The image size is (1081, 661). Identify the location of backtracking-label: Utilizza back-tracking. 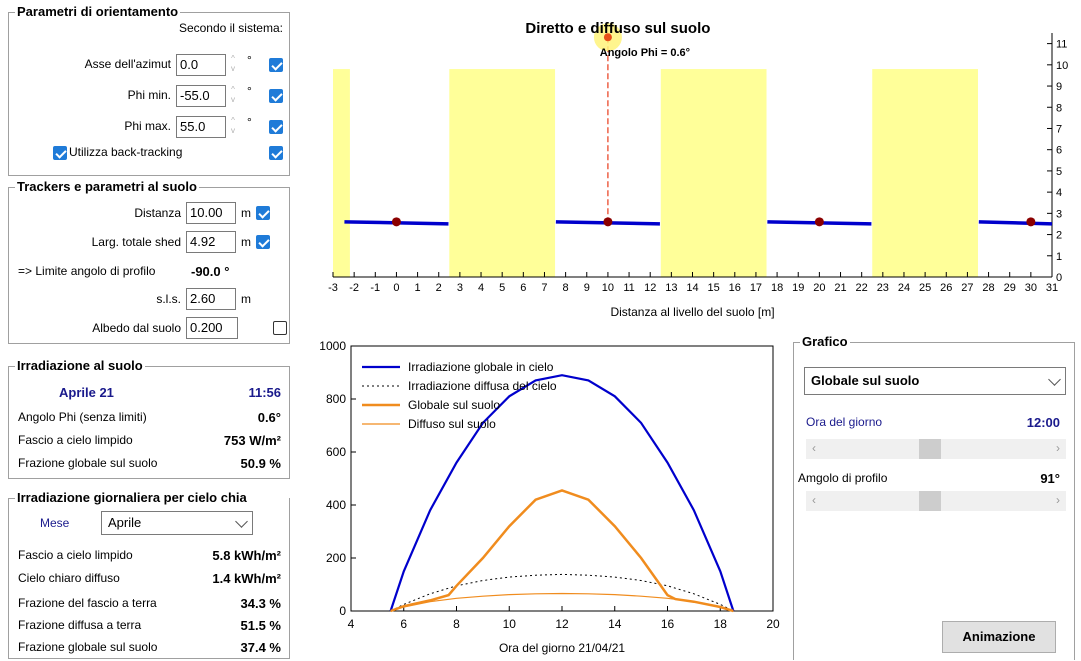
(126, 152).